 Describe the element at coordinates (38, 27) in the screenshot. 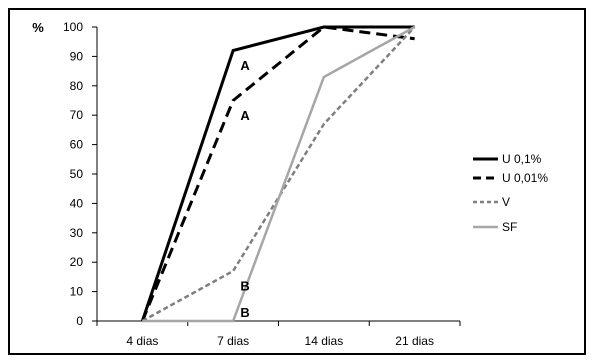

I see `y-axis-label: %` at that location.